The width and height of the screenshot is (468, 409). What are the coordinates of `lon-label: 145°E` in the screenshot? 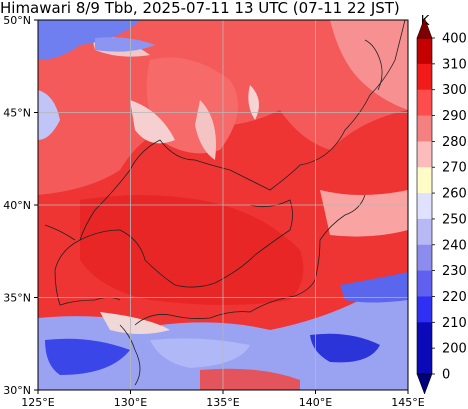 It's located at (407, 402).